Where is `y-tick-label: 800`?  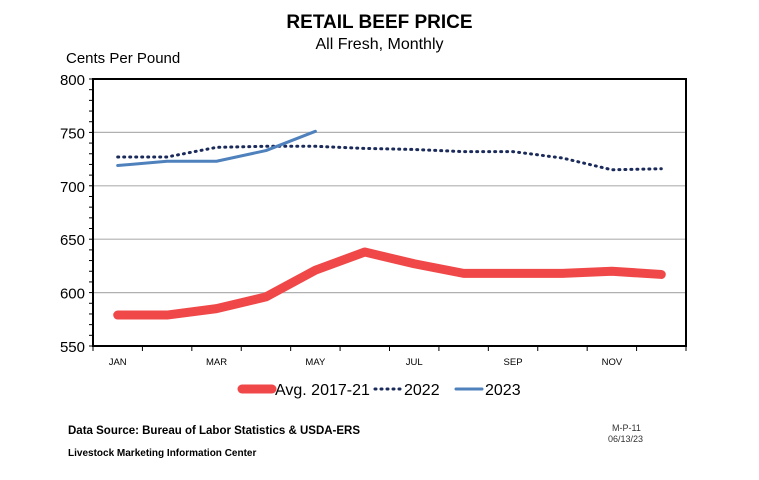 y-tick-label: 800 is located at coordinates (72, 80).